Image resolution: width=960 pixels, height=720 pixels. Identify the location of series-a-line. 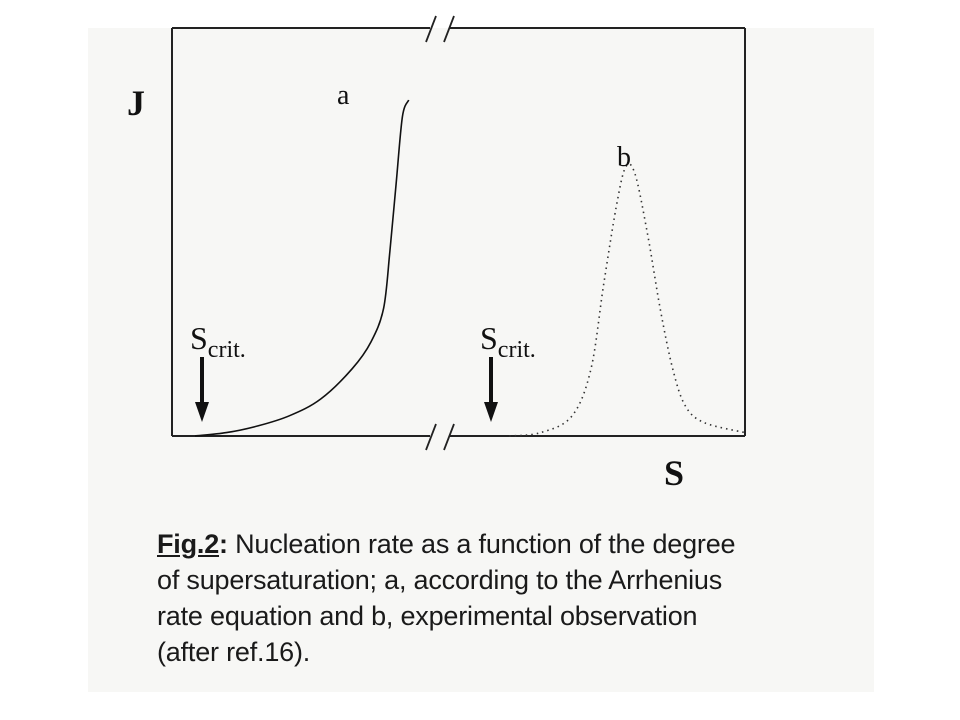
(302, 268).